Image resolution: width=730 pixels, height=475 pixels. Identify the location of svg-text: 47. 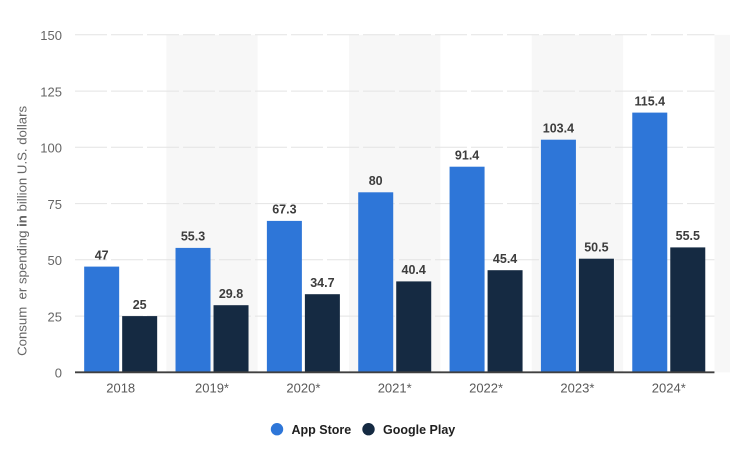
(102, 255).